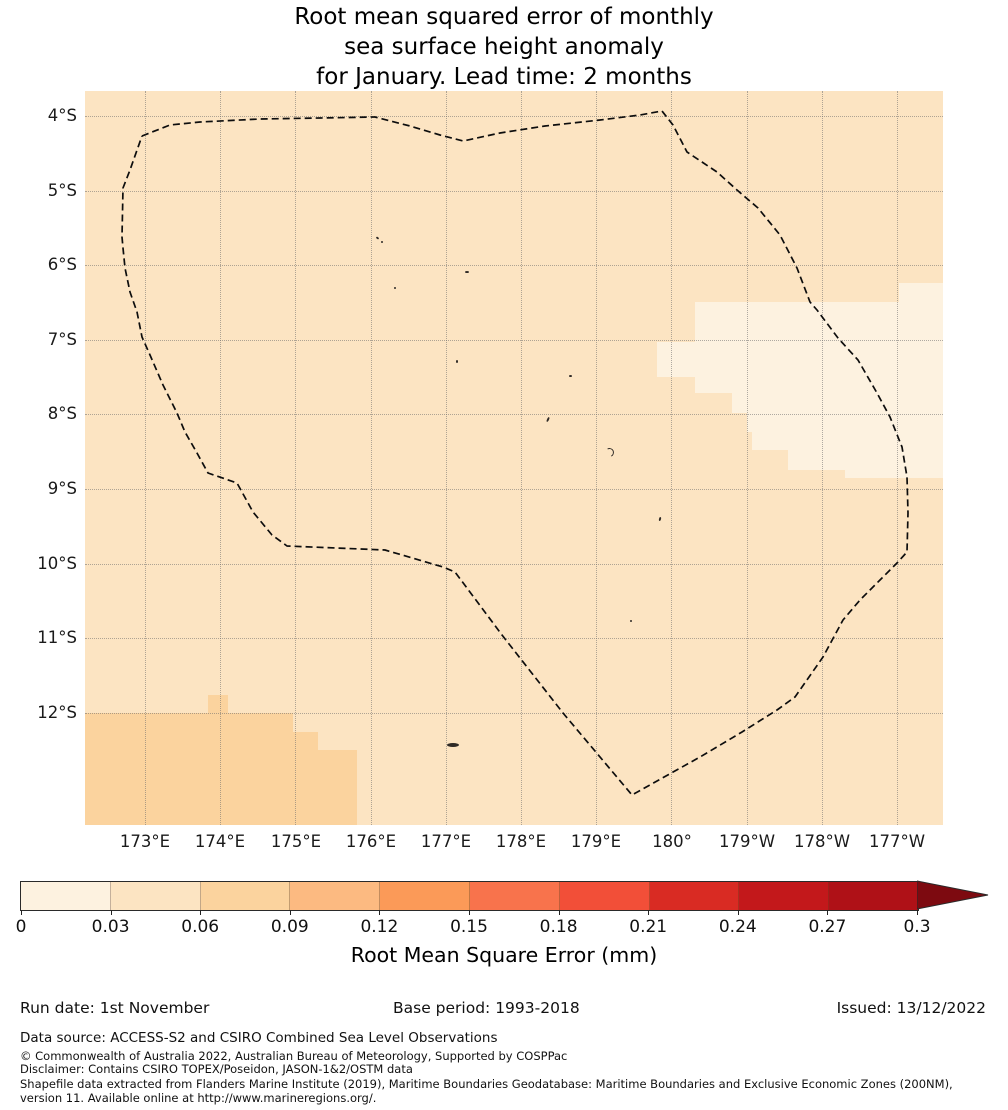 This screenshot has height=1110, width=1008. I want to click on lon-tick-label: 176°E, so click(371, 841).